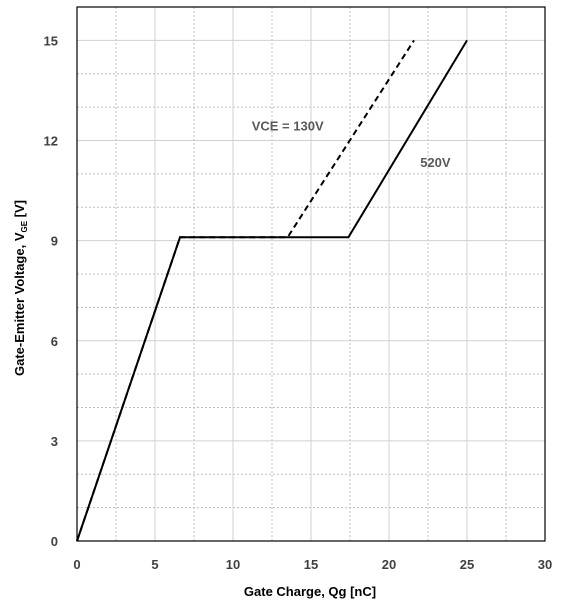 The image size is (564, 604). What do you see at coordinates (54, 541) in the screenshot?
I see `y-tick-label: 0` at bounding box center [54, 541].